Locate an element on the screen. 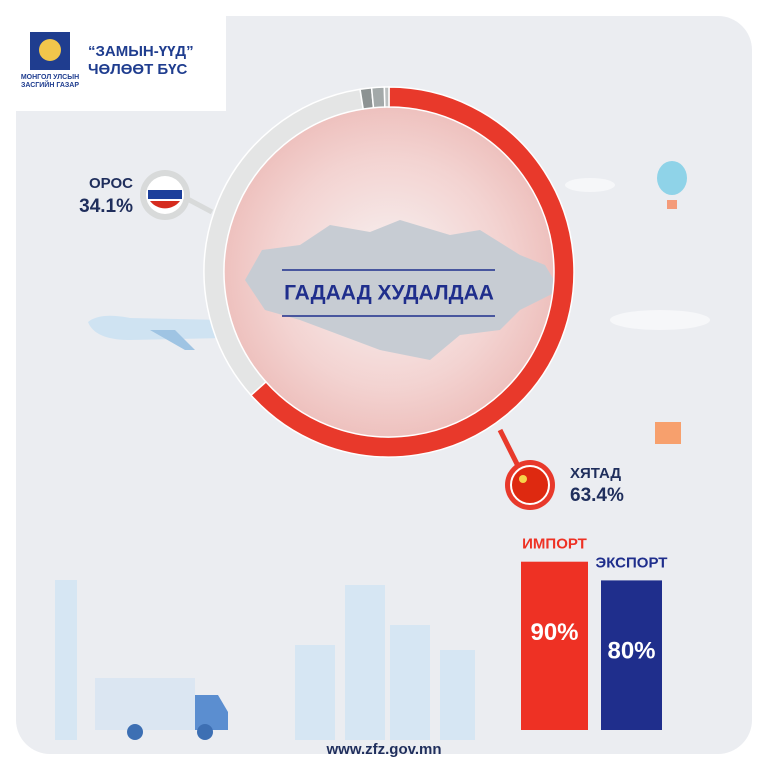  category-label: ИМПОРТ is located at coordinates (554, 544).